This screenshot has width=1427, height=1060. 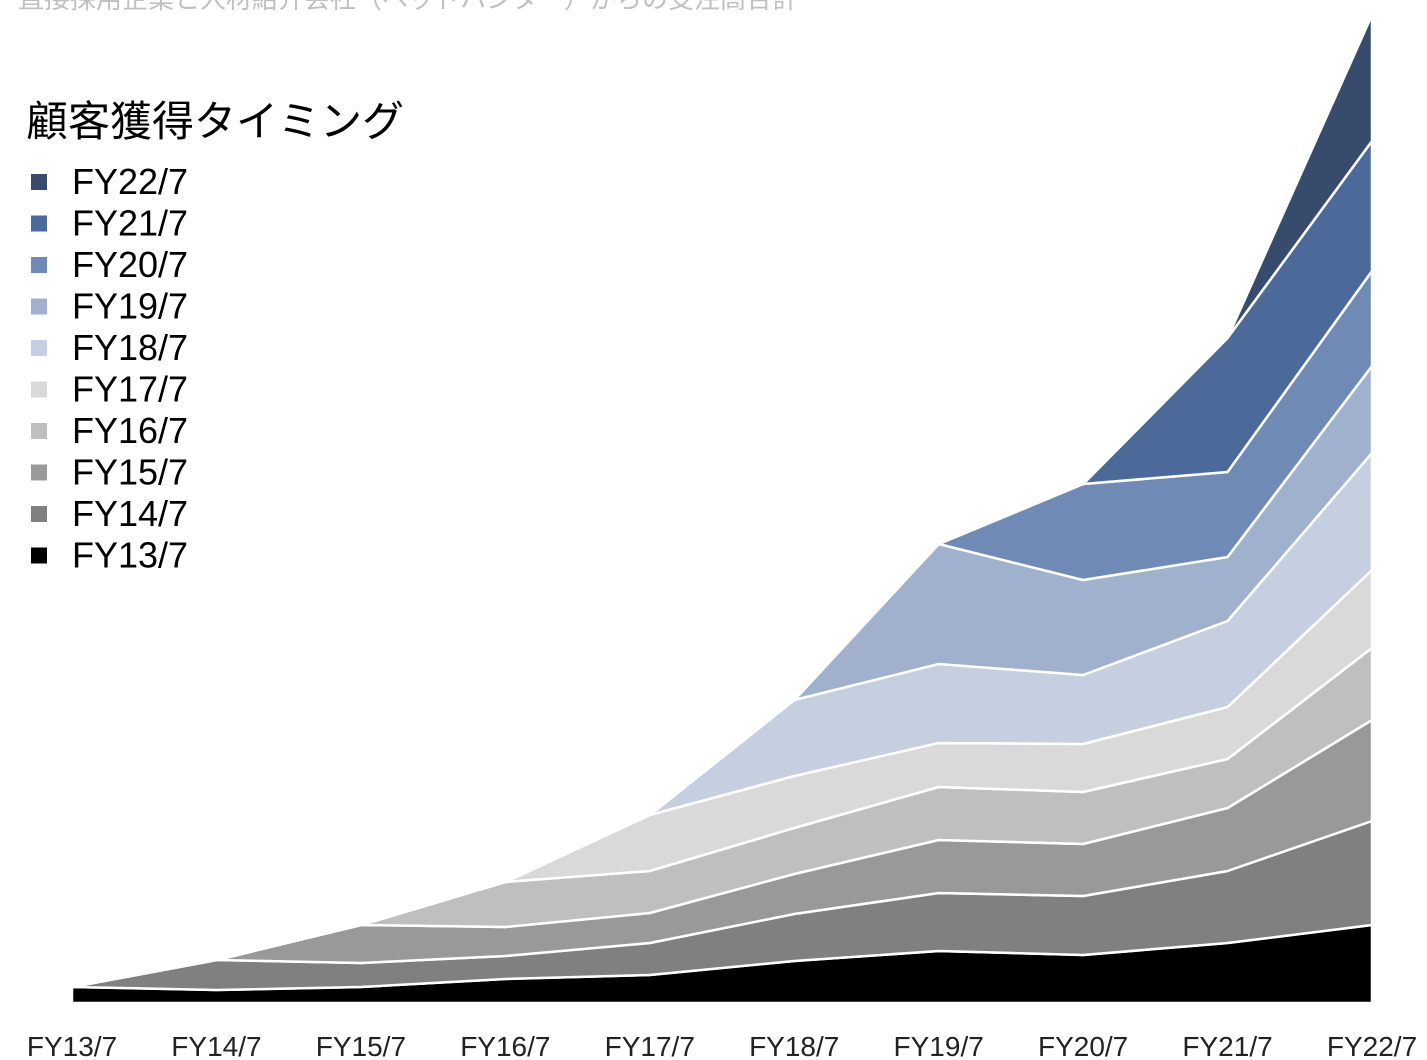 What do you see at coordinates (794, 1045) in the screenshot?
I see `x-tick-label: FY18/7` at bounding box center [794, 1045].